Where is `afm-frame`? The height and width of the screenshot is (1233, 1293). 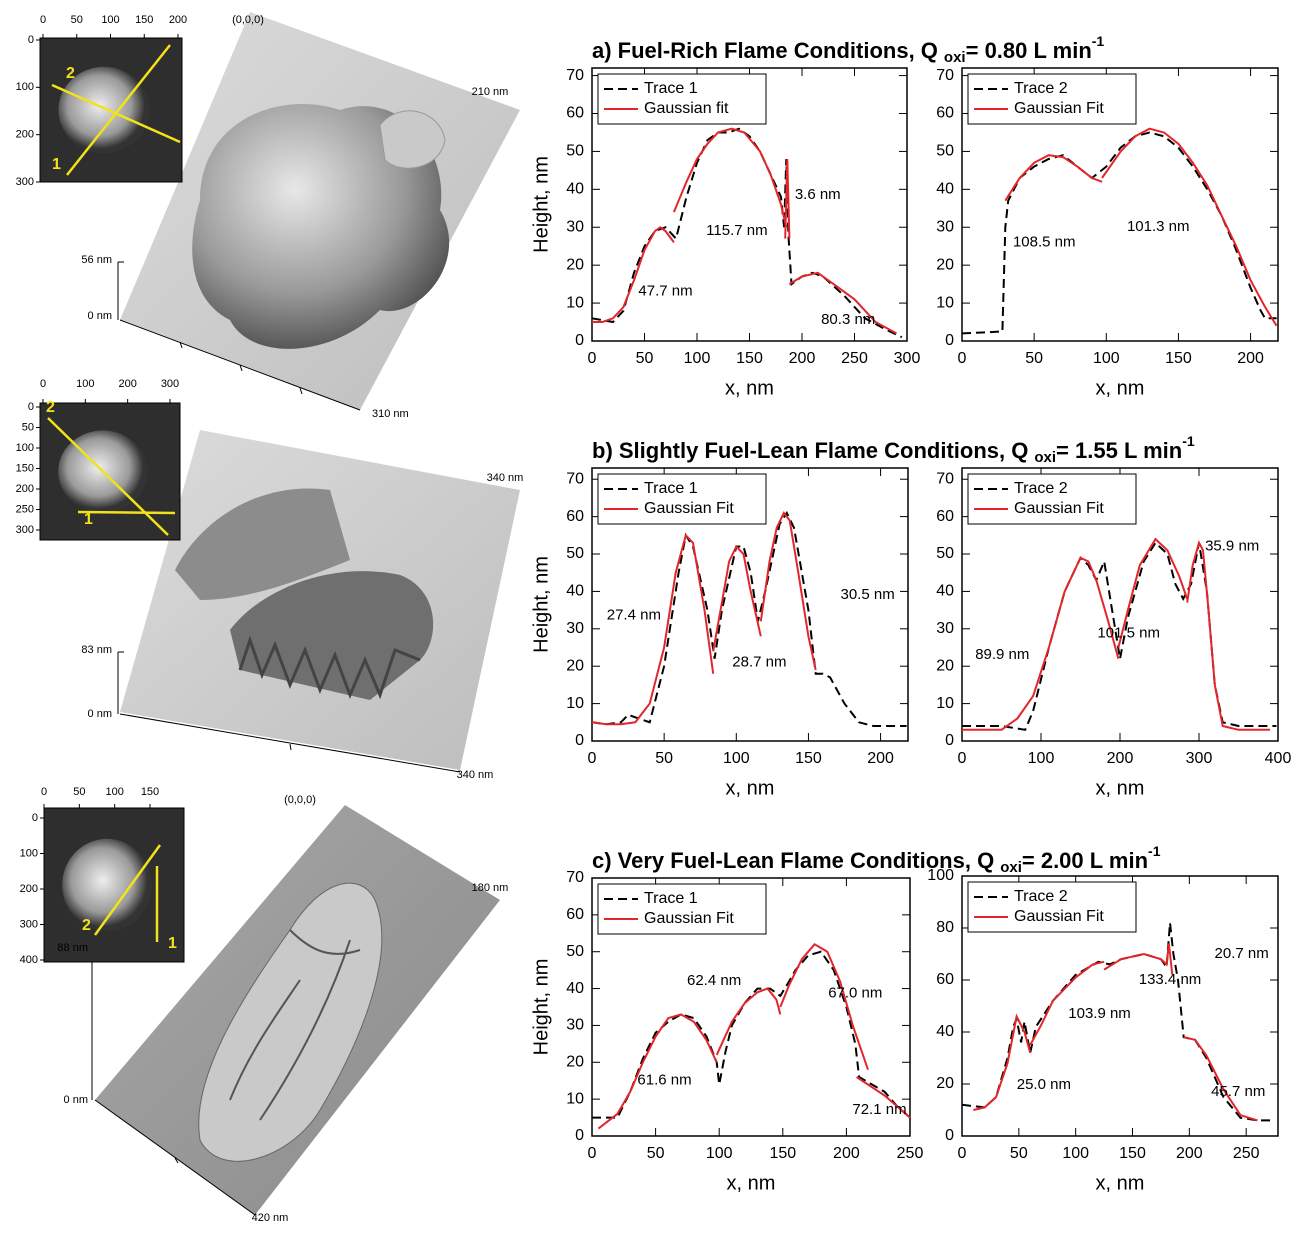
afm-frame is located at coordinates (110, 471).